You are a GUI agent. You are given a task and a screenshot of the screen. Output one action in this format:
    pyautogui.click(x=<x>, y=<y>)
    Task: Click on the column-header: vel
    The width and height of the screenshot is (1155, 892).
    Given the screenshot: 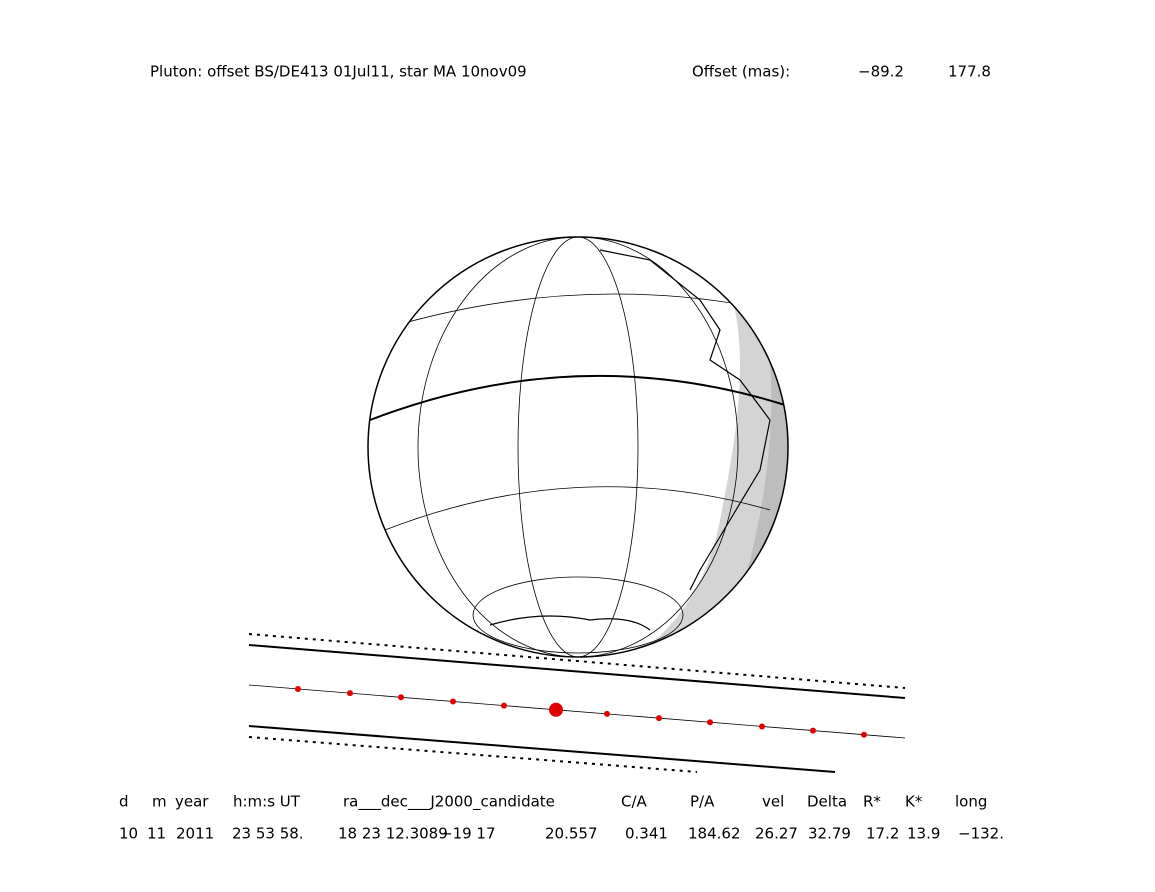 What is the action you would take?
    pyautogui.click(x=773, y=802)
    